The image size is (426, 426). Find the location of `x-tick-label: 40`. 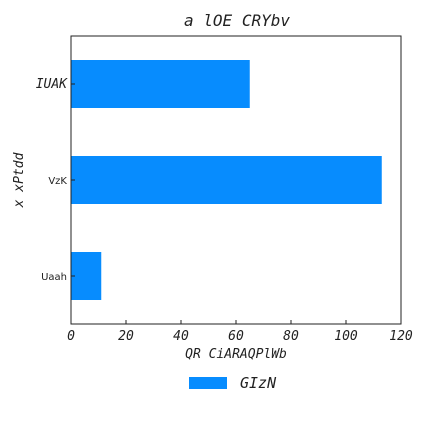

x-tick-label: 40 is located at coordinates (181, 336).